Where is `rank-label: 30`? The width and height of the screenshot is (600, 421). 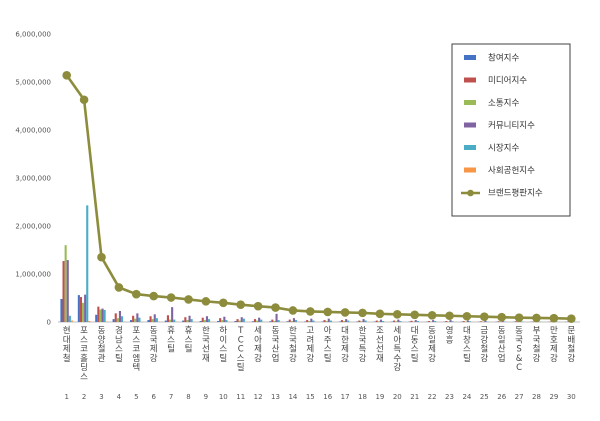 rank-label: 30 is located at coordinates (571, 397).